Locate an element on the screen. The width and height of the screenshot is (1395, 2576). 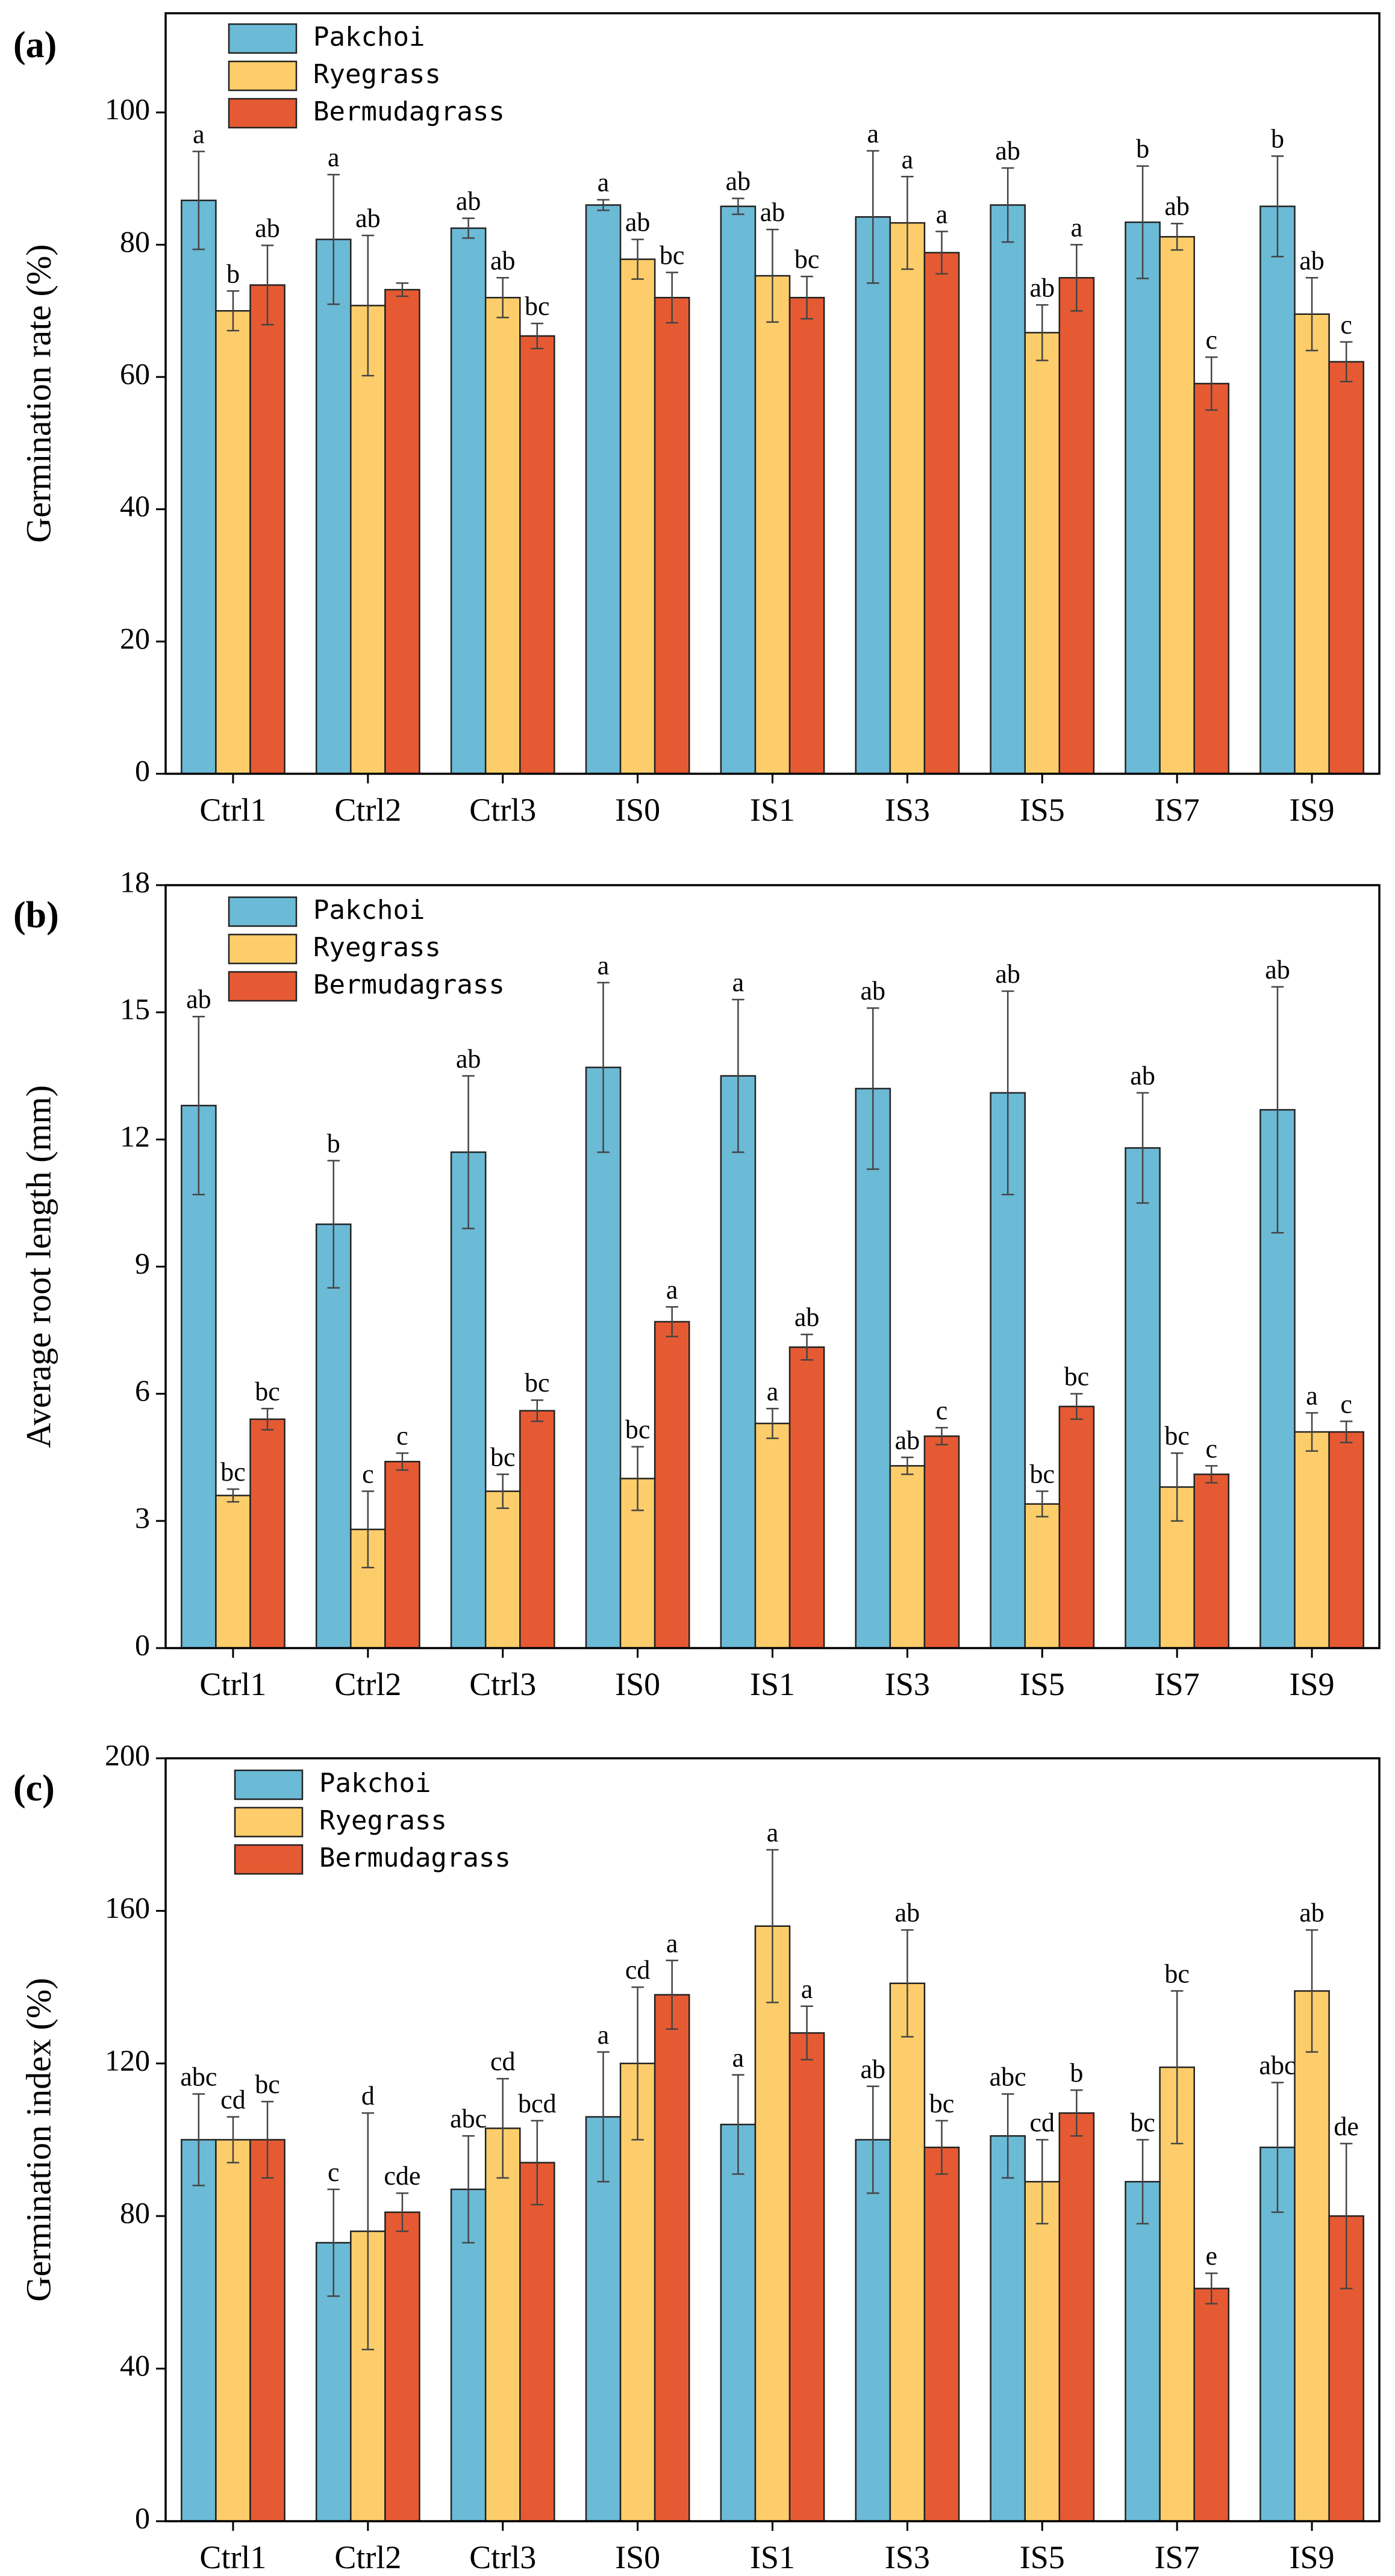
legend-label-bermudagrass: Bermudagrass is located at coordinates (409, 111).